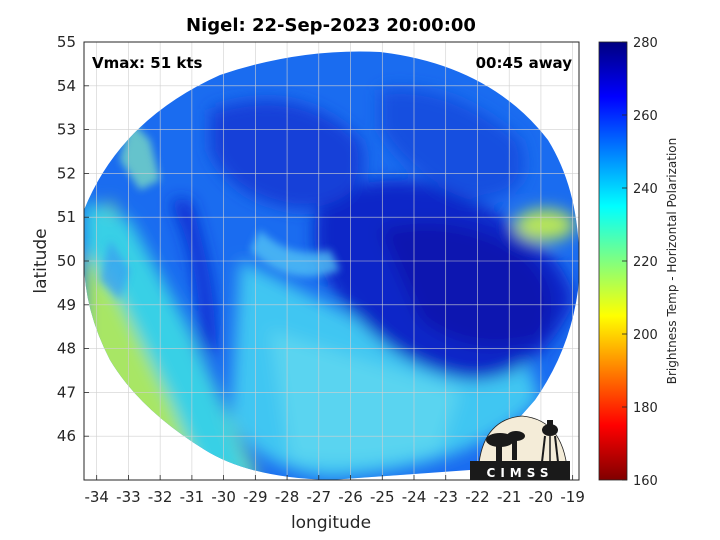 This screenshot has height=540, width=720. I want to click on time-away-label: 00:45 away, so click(524, 63).